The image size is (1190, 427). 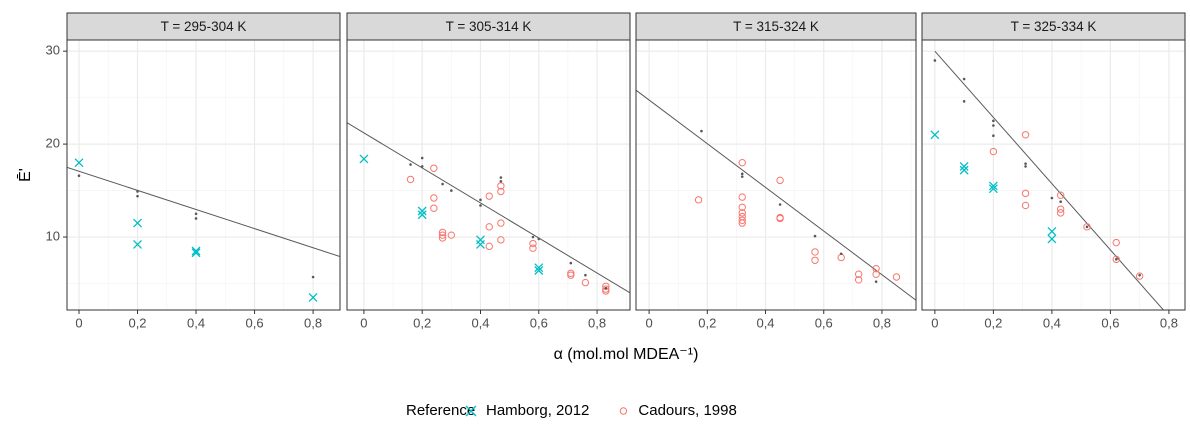 I want to click on y-axis-title: Ē', so click(x=25, y=175).